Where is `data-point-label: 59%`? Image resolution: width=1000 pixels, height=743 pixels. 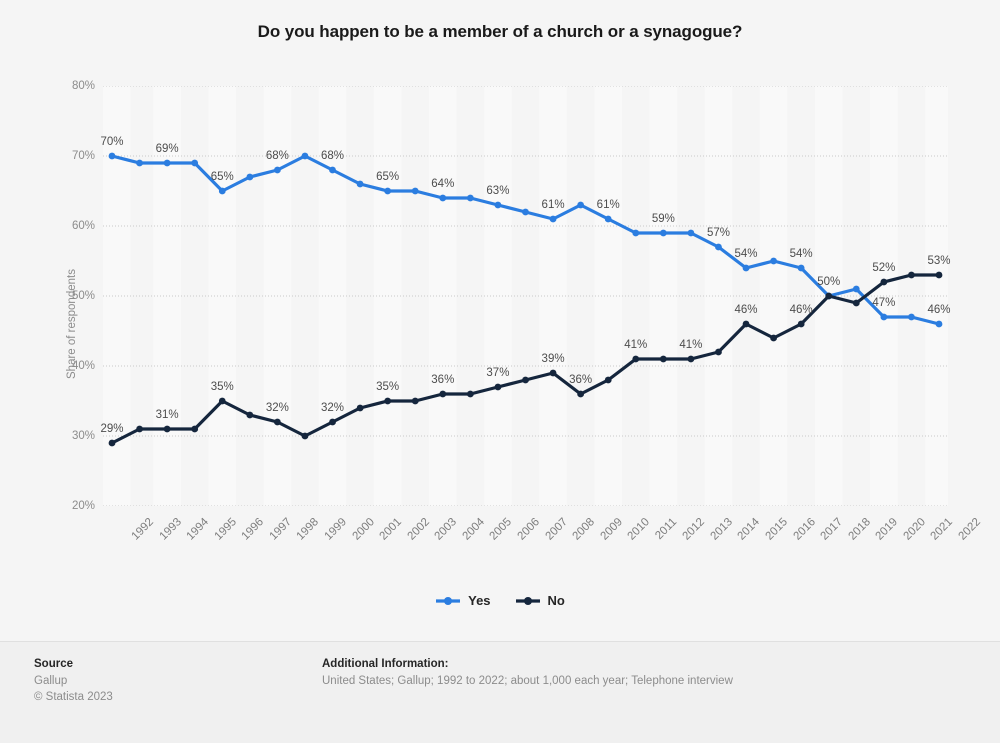 data-point-label: 59% is located at coordinates (663, 219).